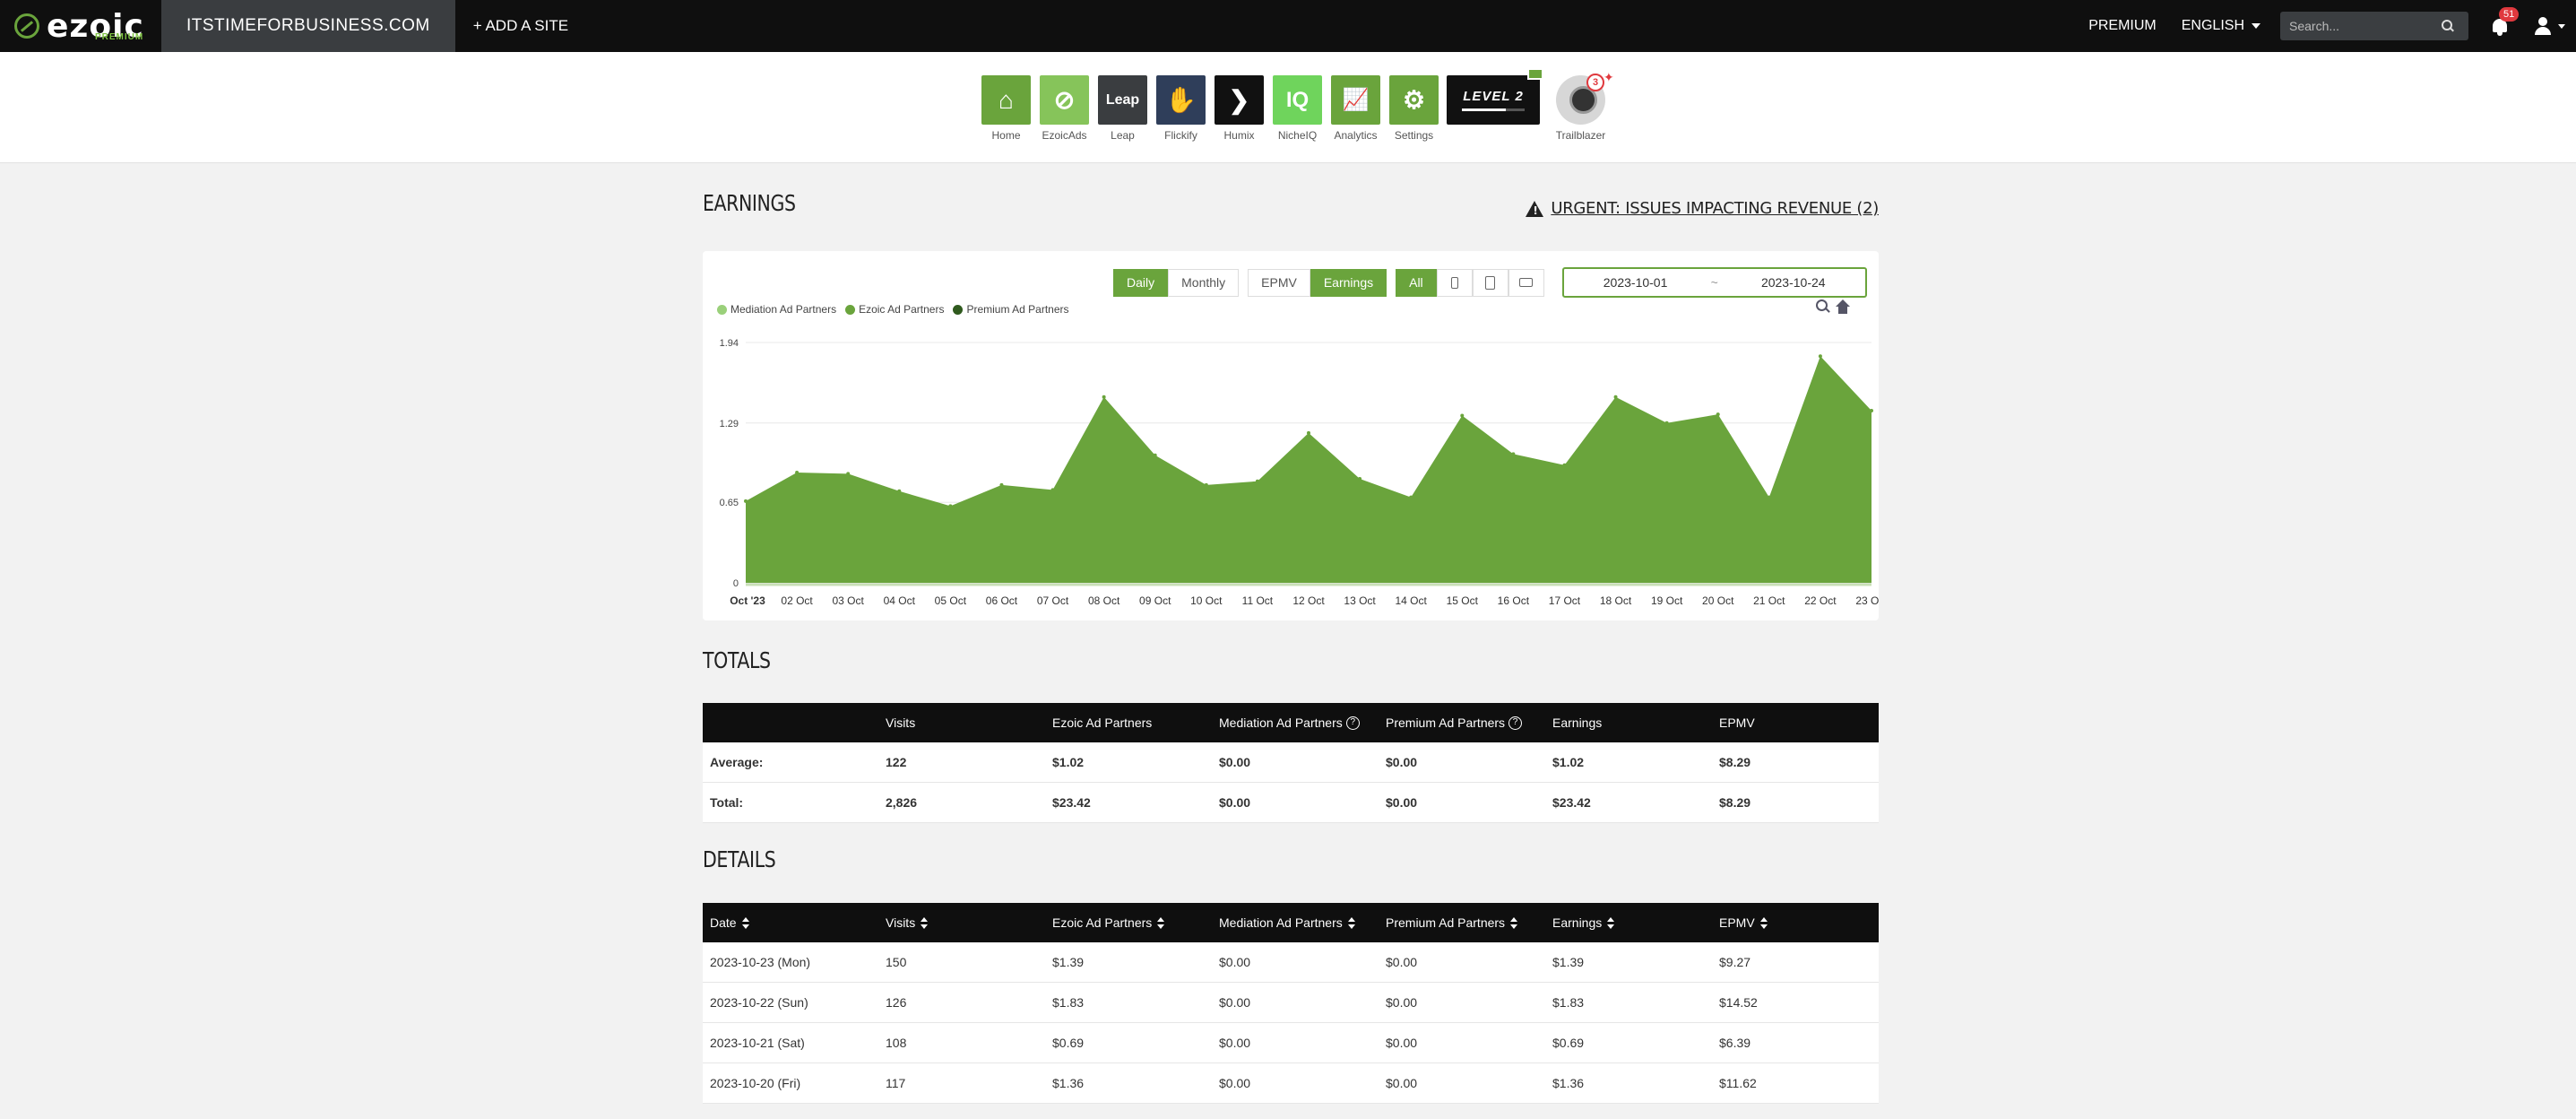  Describe the element at coordinates (1123, 109) in the screenshot. I see `app-leap: Leap Leap` at that location.